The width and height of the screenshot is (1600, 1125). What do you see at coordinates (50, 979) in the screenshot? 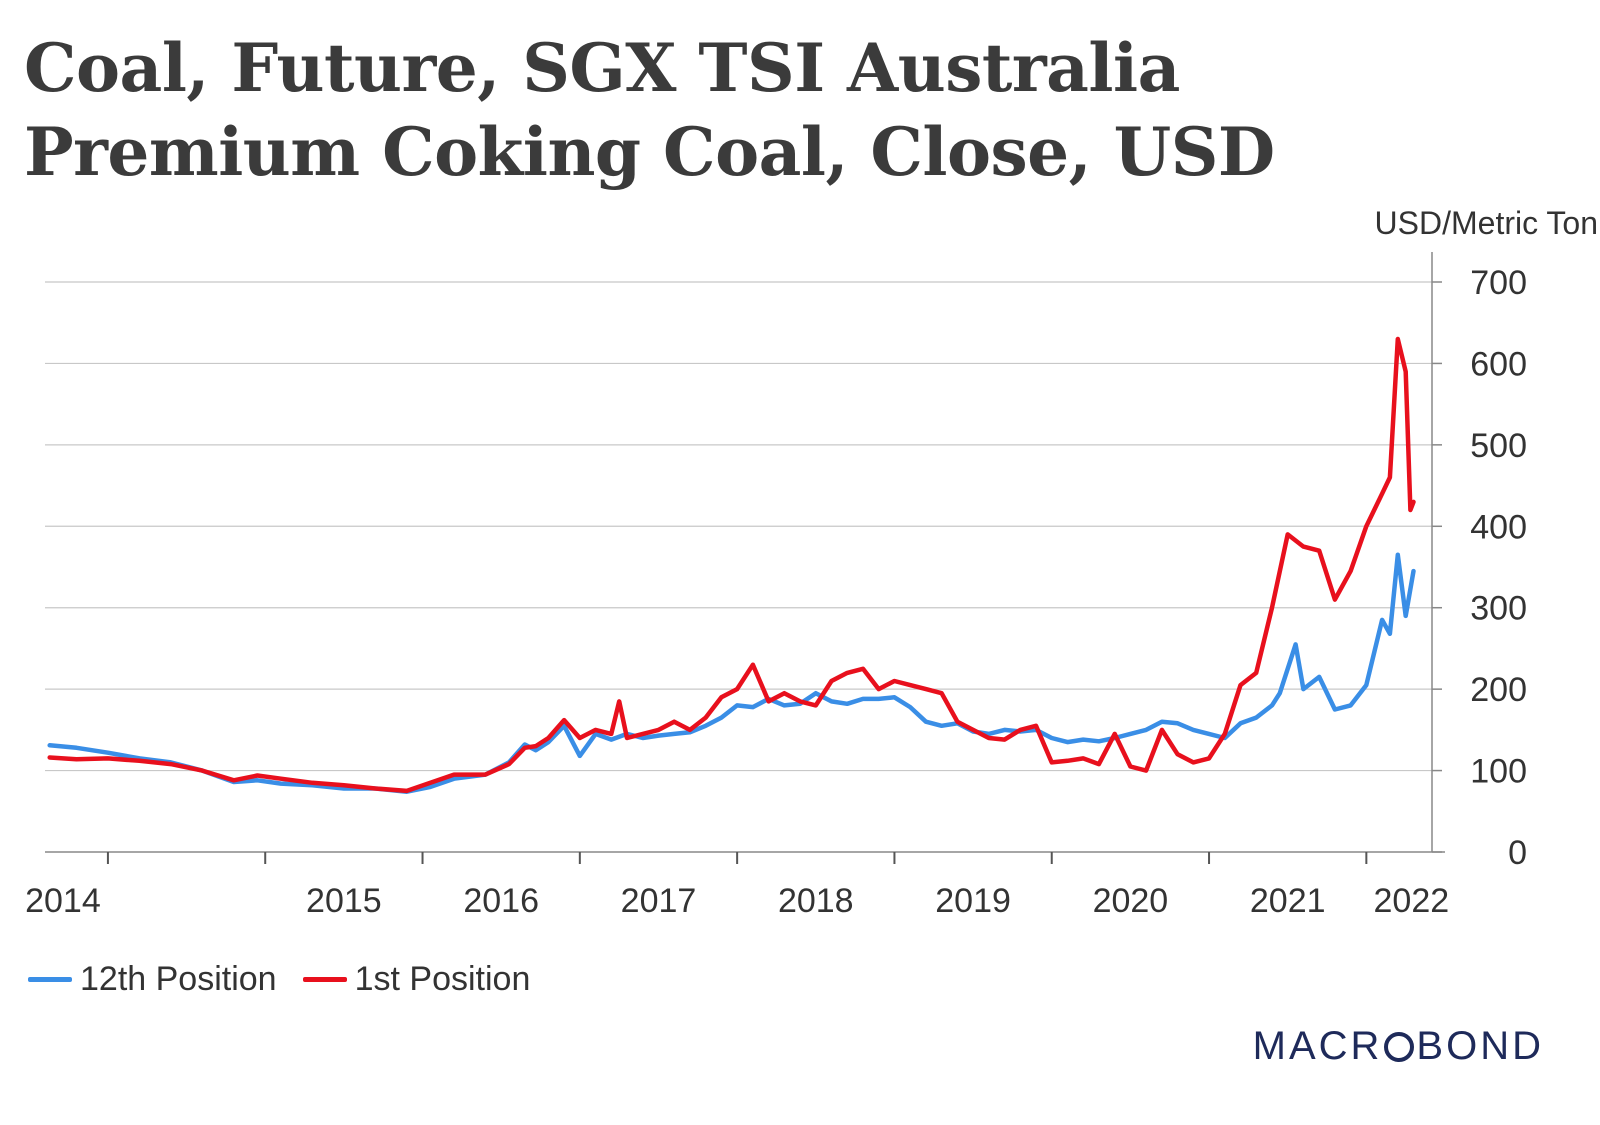
I see `legend-swatch-12th` at bounding box center [50, 979].